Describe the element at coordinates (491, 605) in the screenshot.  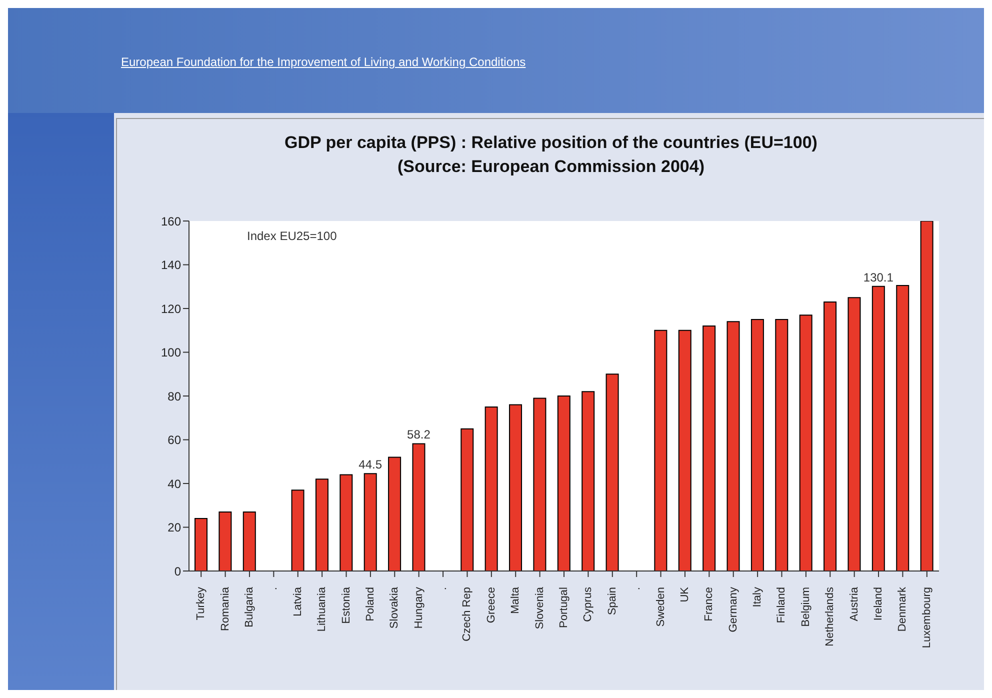
I see `x-tick-label: Greece` at that location.